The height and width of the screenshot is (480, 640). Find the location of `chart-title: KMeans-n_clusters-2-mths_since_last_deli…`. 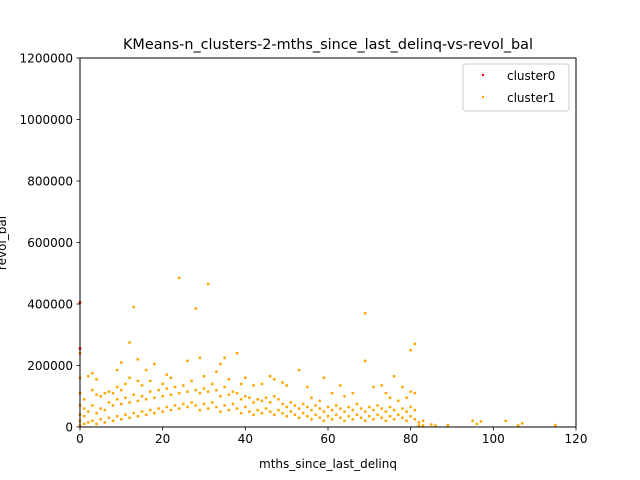

chart-title: KMeans-n_clusters-2-mths_since_last_deli… is located at coordinates (328, 45).